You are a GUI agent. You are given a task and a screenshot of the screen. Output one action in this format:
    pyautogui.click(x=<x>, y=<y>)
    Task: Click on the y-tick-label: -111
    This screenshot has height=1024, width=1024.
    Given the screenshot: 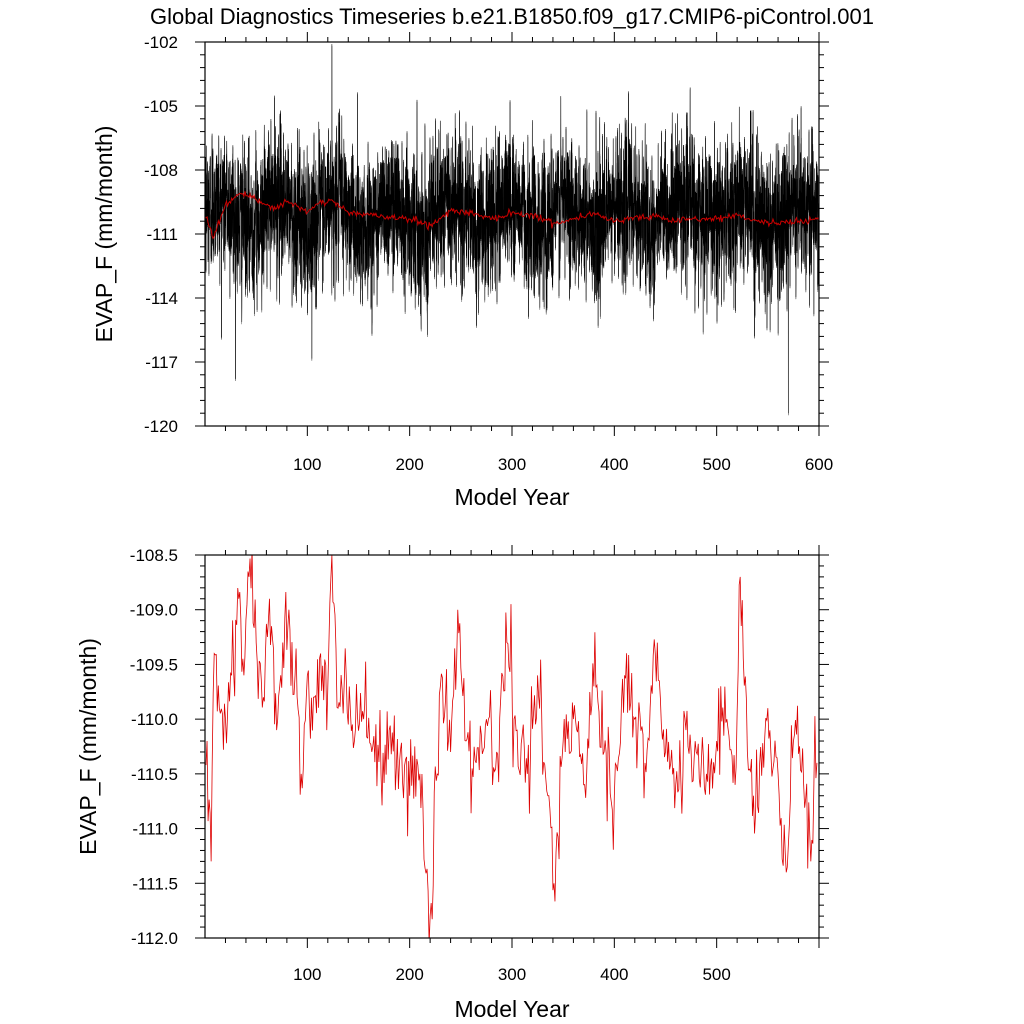 What is the action you would take?
    pyautogui.click(x=162, y=234)
    